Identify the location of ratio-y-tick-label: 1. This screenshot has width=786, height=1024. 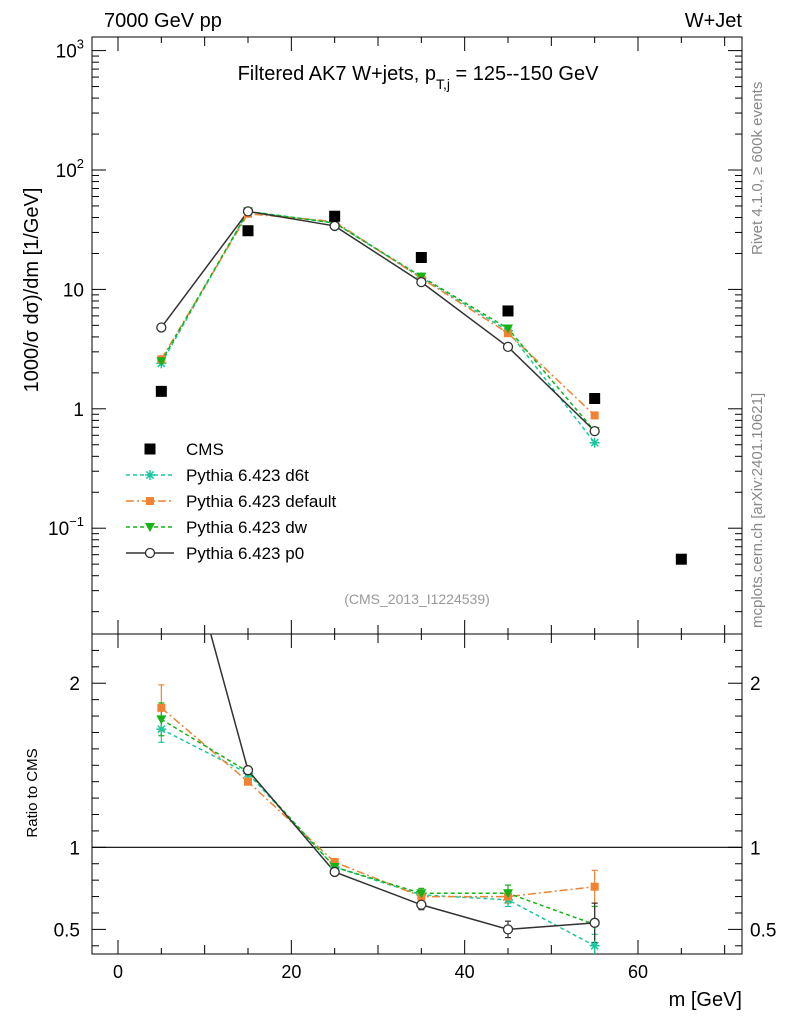
(74, 848).